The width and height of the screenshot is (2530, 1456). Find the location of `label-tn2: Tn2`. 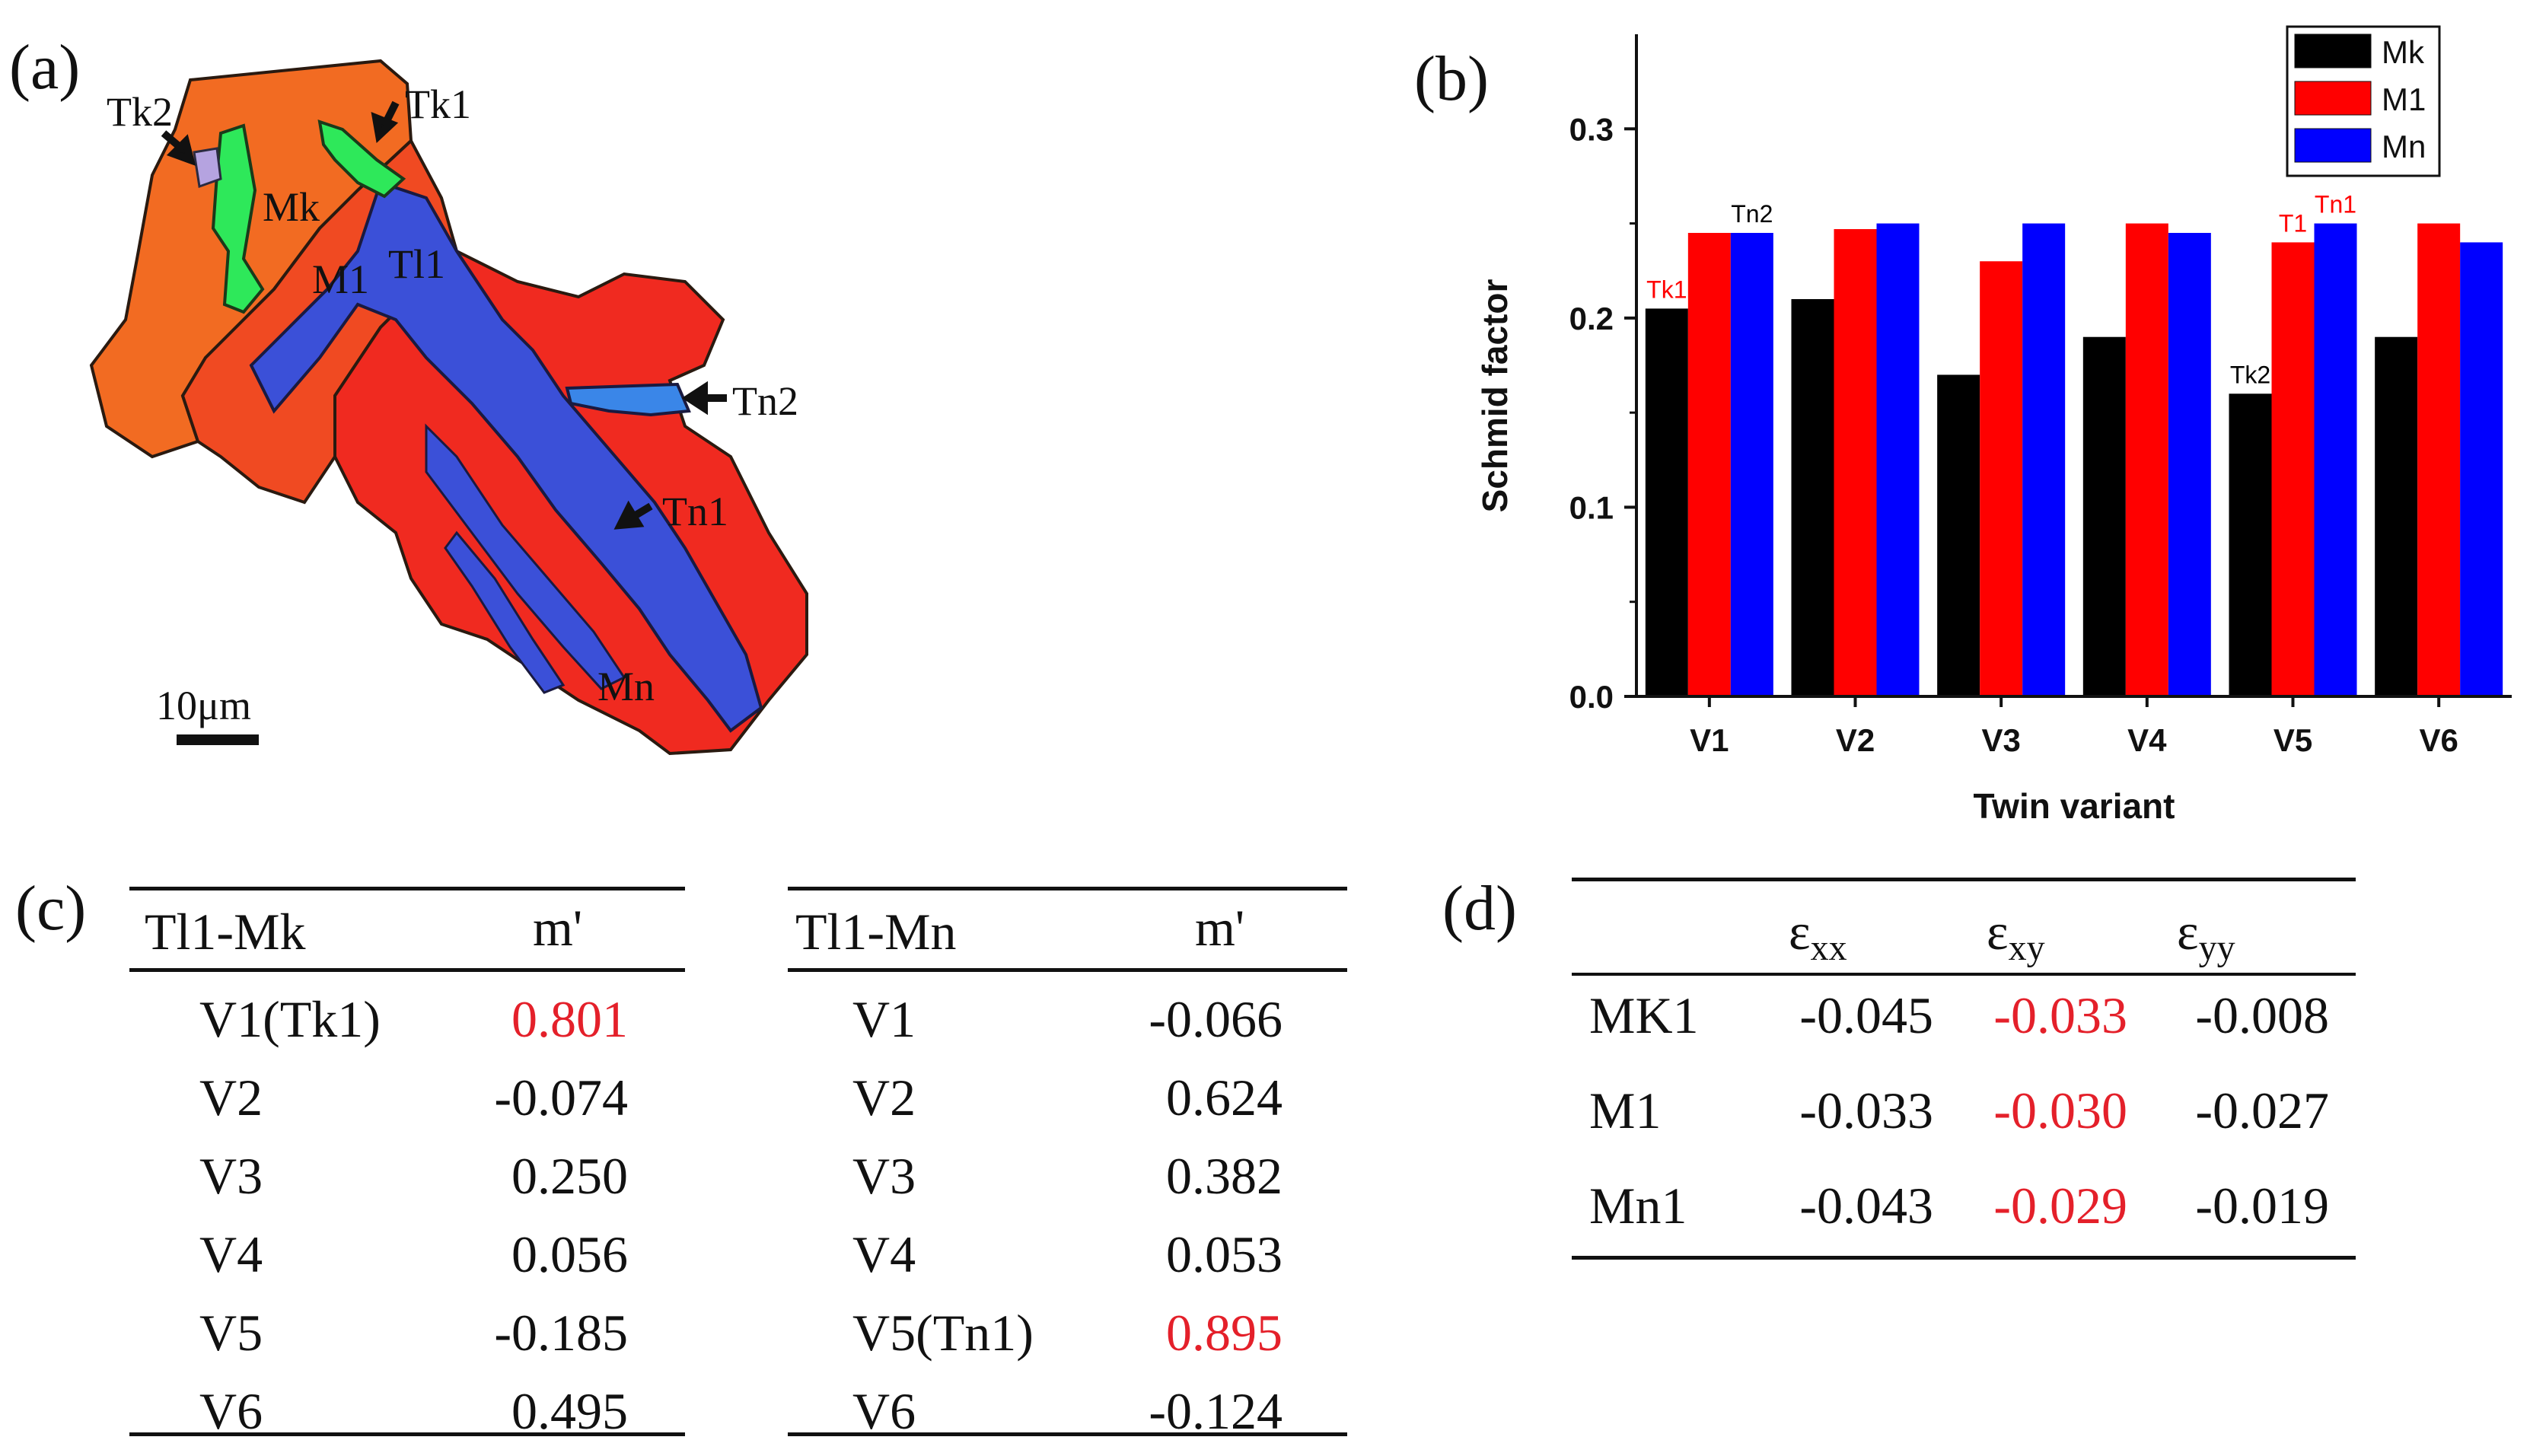

label-tn2: Tn2 is located at coordinates (765, 401).